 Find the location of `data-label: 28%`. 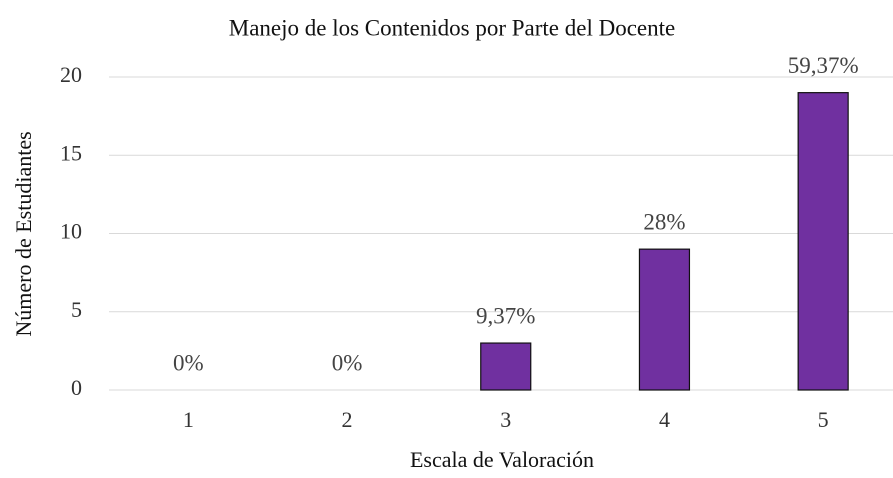

data-label: 28% is located at coordinates (664, 221).